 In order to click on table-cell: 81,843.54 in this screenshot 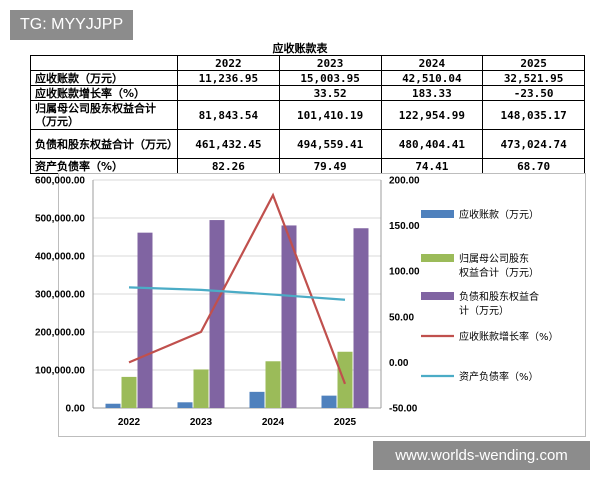, I will do `click(228, 115)`.